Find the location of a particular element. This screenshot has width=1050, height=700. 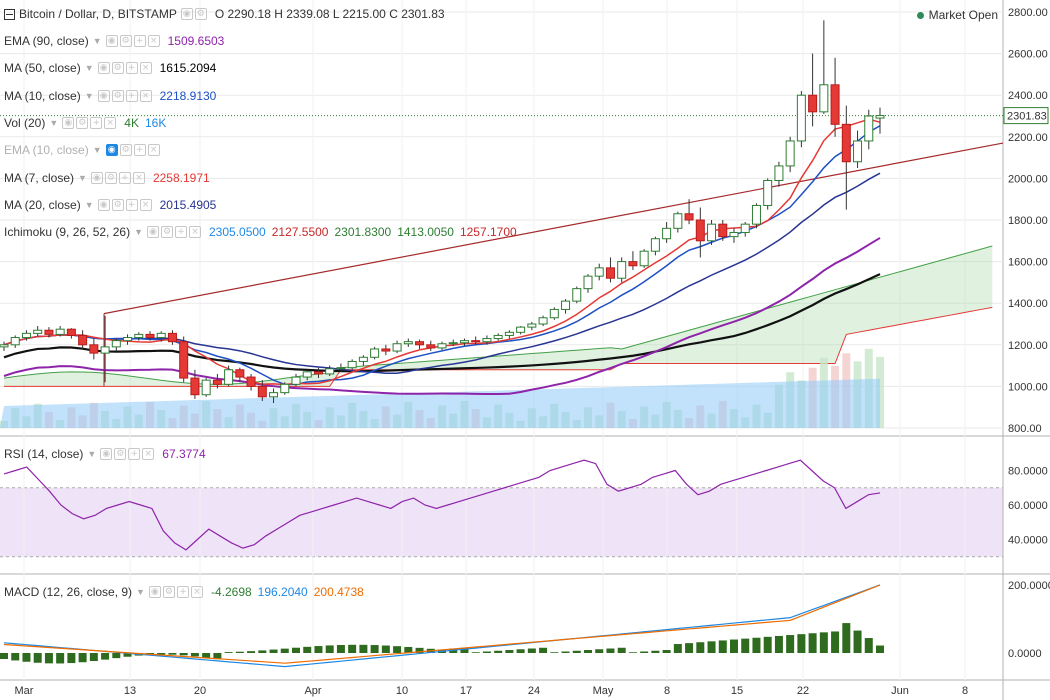

indicator-label: Ichimoku (9, 26, 52, 26) is located at coordinates (67, 232).